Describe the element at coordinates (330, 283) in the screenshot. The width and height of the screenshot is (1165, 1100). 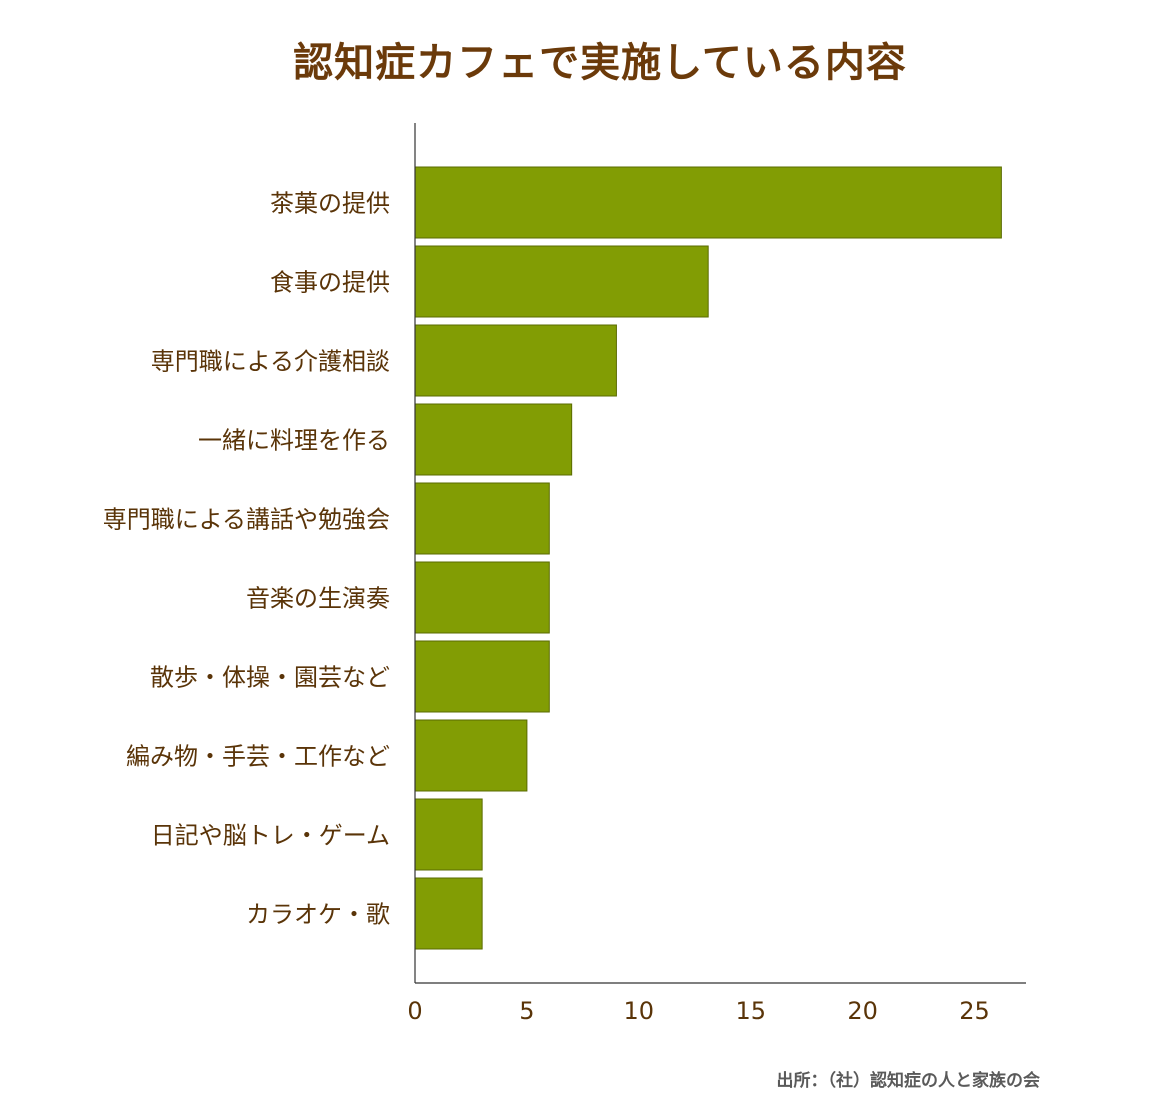
I see `category-label: 食事の提供` at that location.